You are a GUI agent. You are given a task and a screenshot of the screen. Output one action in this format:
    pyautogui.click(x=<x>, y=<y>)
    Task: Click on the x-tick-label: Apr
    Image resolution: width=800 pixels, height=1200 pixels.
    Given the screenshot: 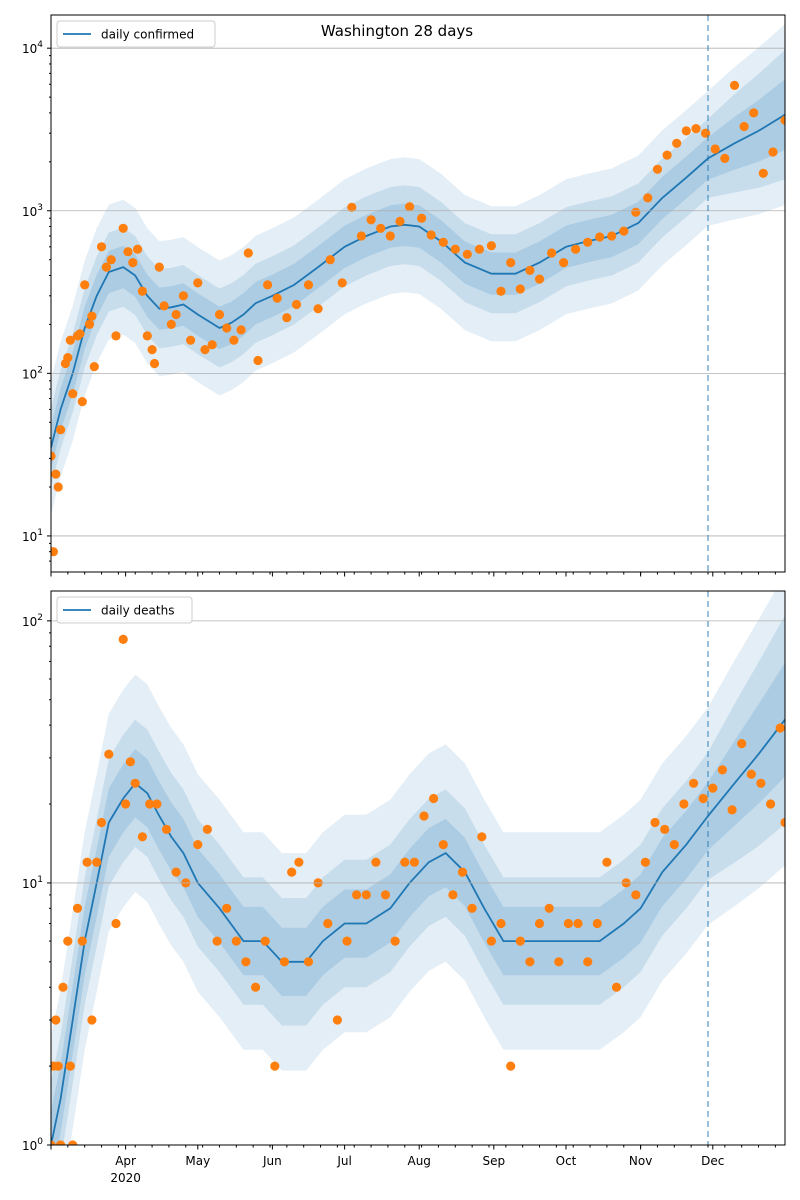 What is the action you would take?
    pyautogui.click(x=125, y=1161)
    